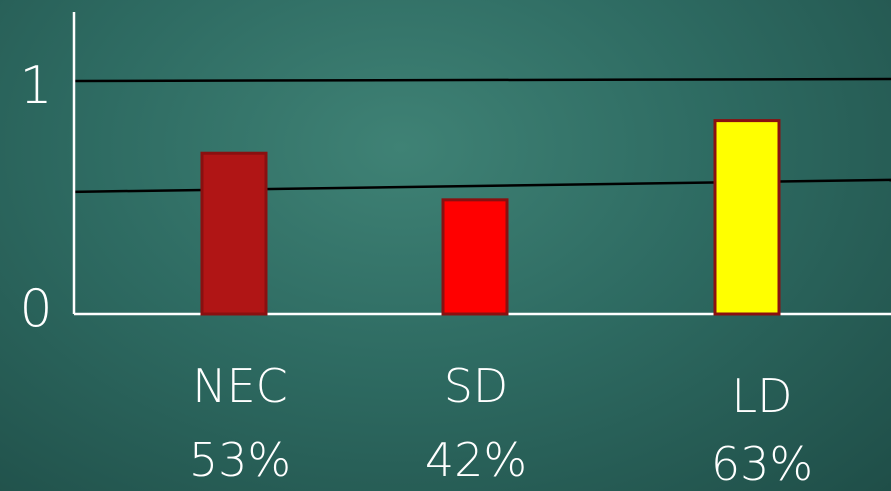  Describe the element at coordinates (747, 217) in the screenshot. I see `bar-ld` at that location.